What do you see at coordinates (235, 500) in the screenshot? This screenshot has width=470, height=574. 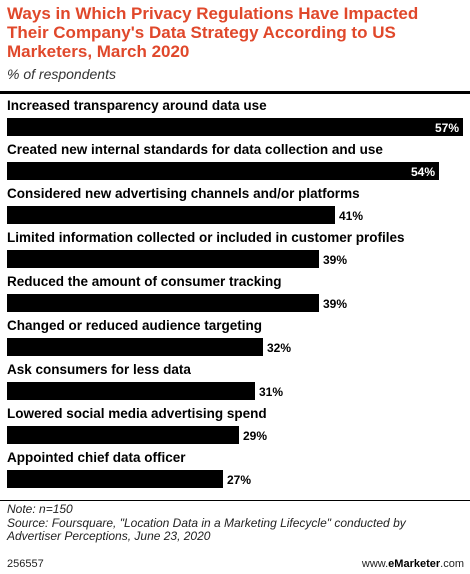 I see `bottom-divider` at bounding box center [235, 500].